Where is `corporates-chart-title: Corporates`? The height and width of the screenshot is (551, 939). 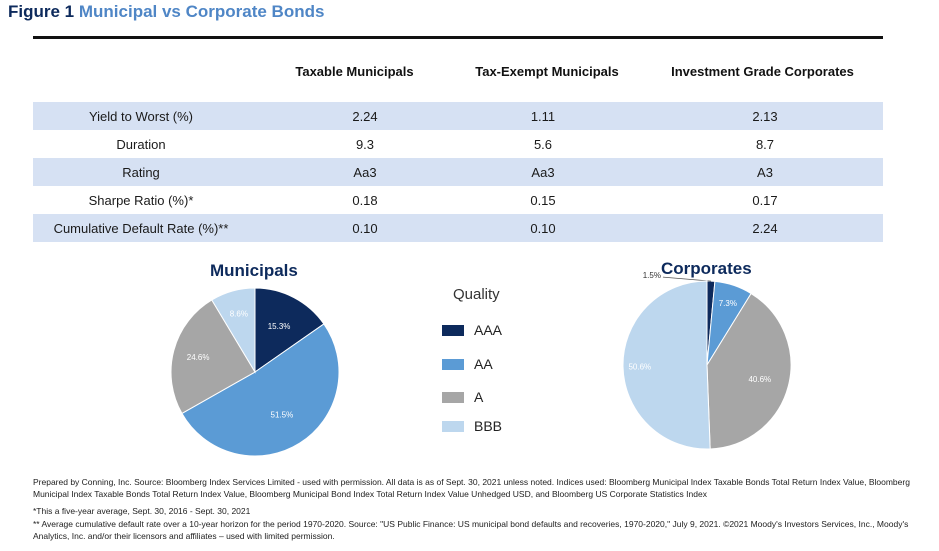
corporates-chart-title: Corporates is located at coordinates (706, 268).